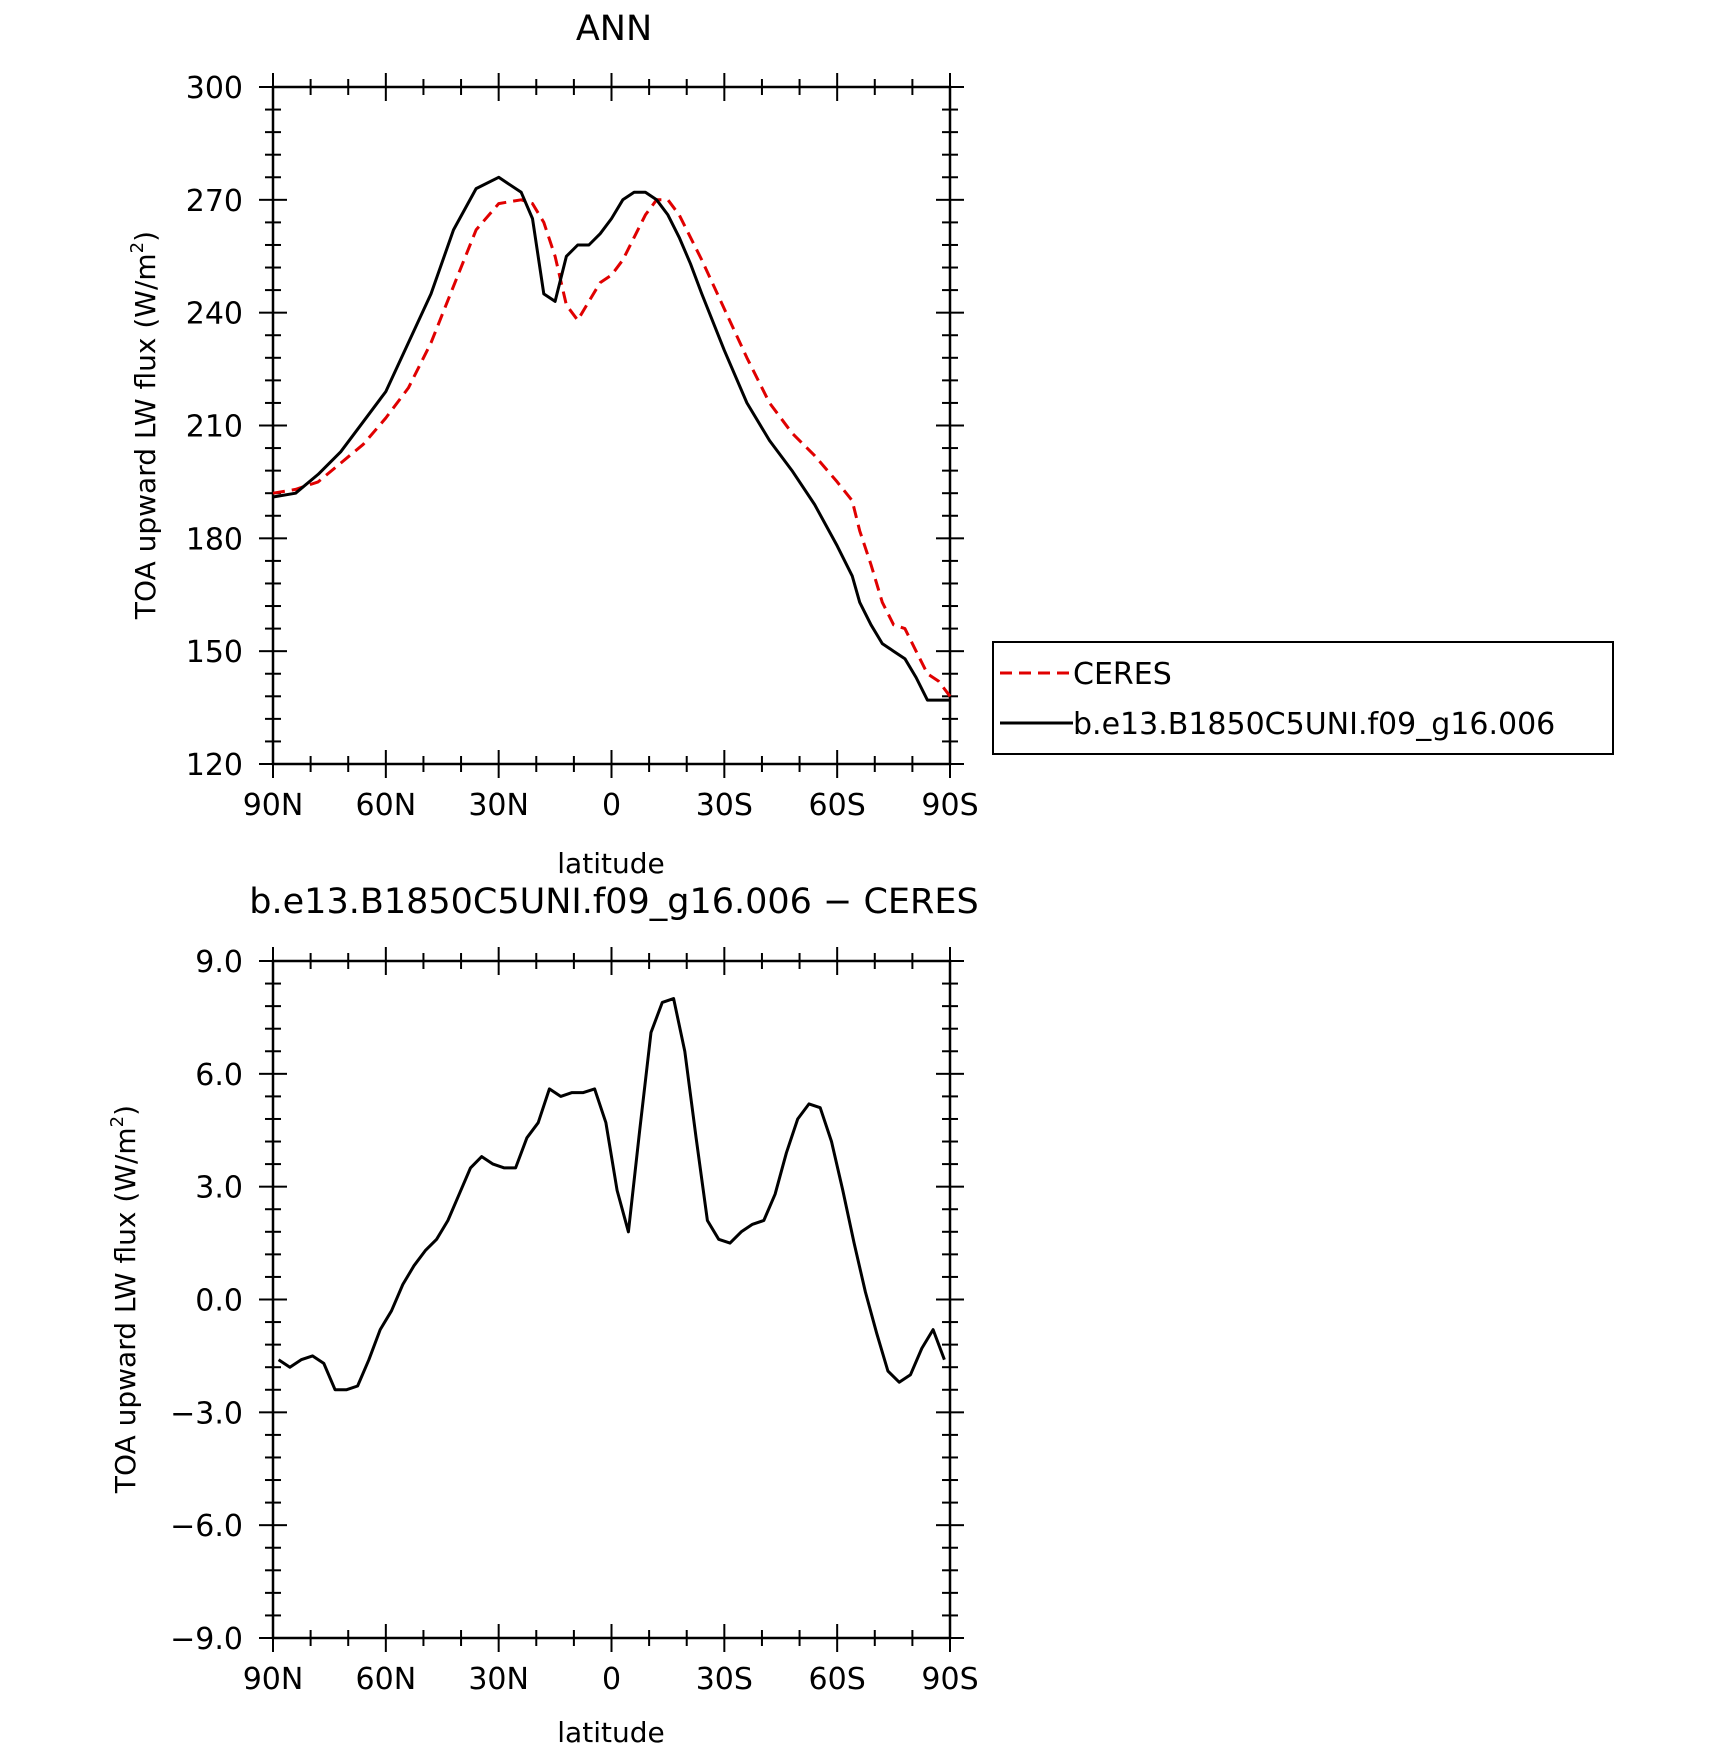  I want to click on bottom-x-tick-labels: 90N 60N 30N 0 30S 60S 90S, so click(611, 1679).